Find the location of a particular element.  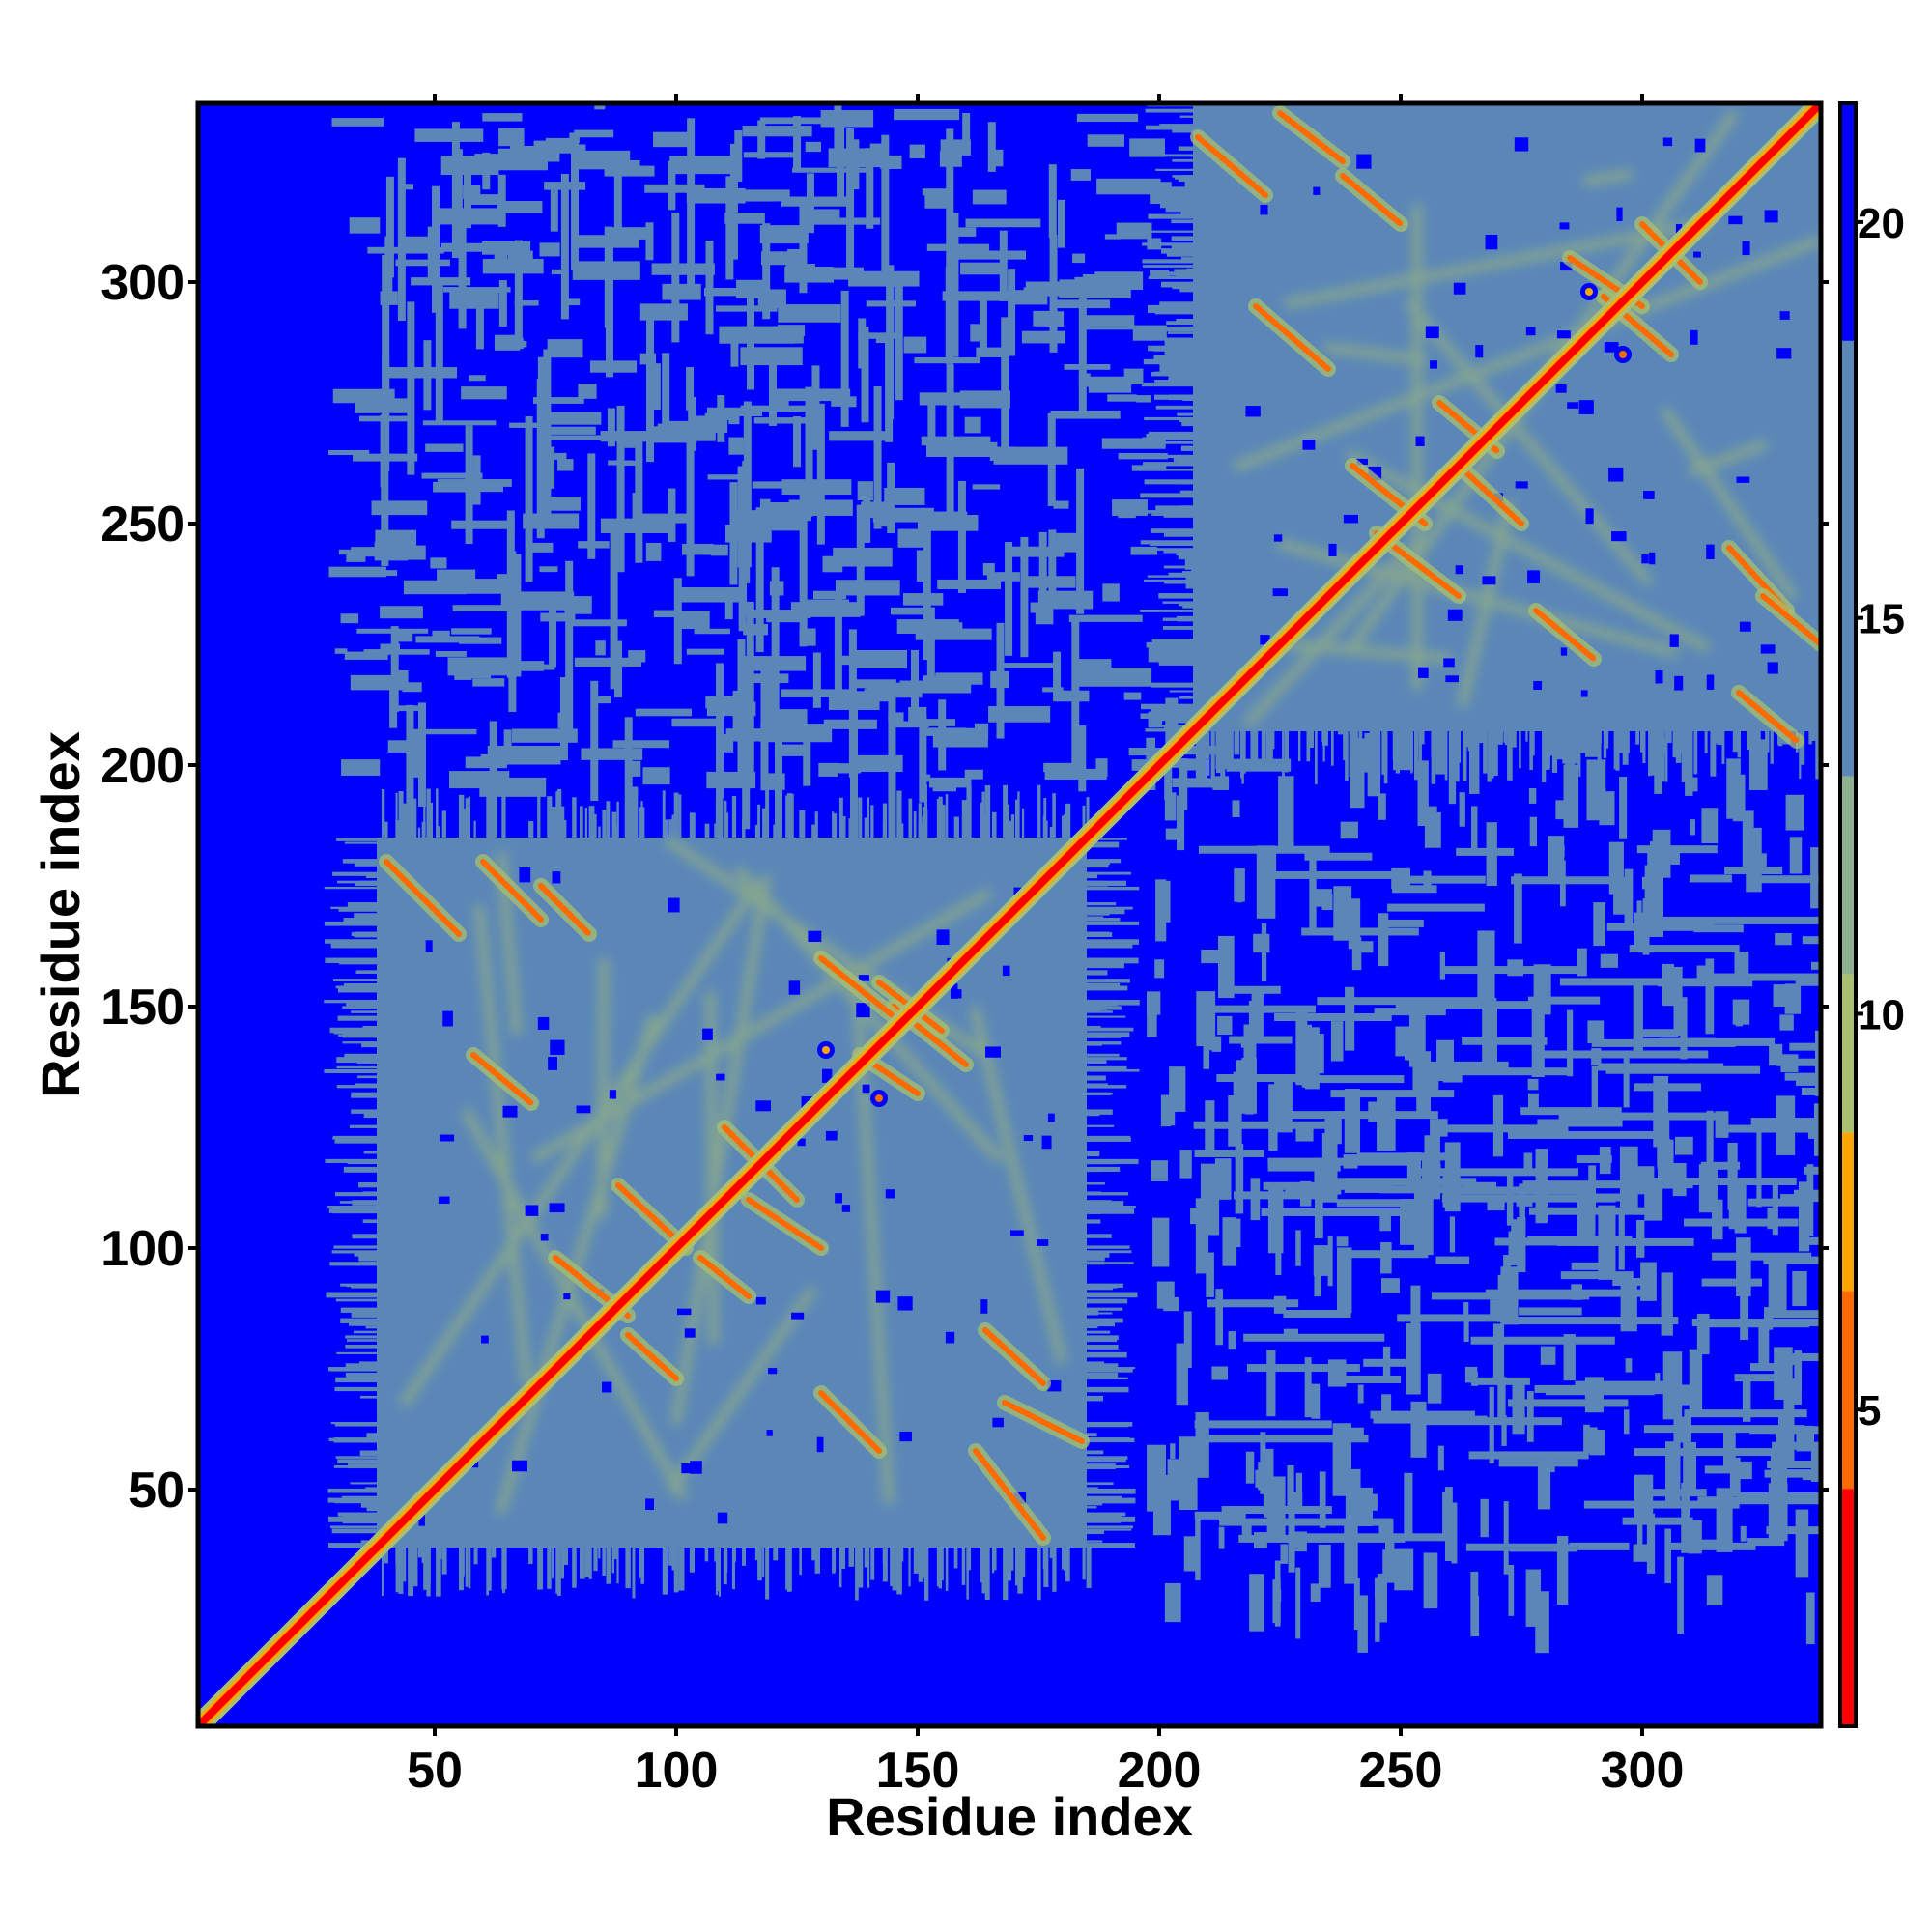

x-tick-label: 200 is located at coordinates (1160, 1771).